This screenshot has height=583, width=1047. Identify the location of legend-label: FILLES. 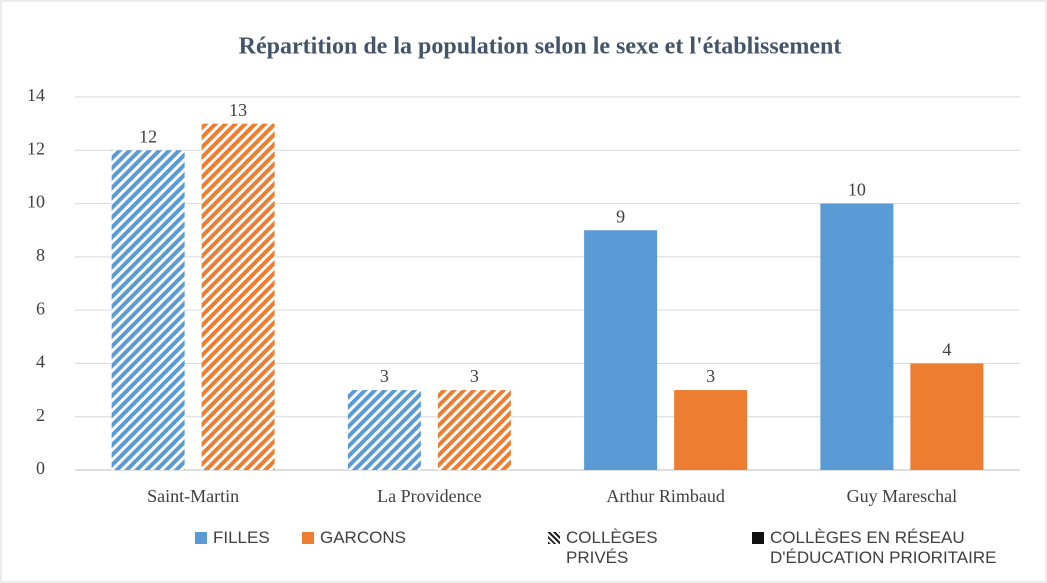
(241, 537).